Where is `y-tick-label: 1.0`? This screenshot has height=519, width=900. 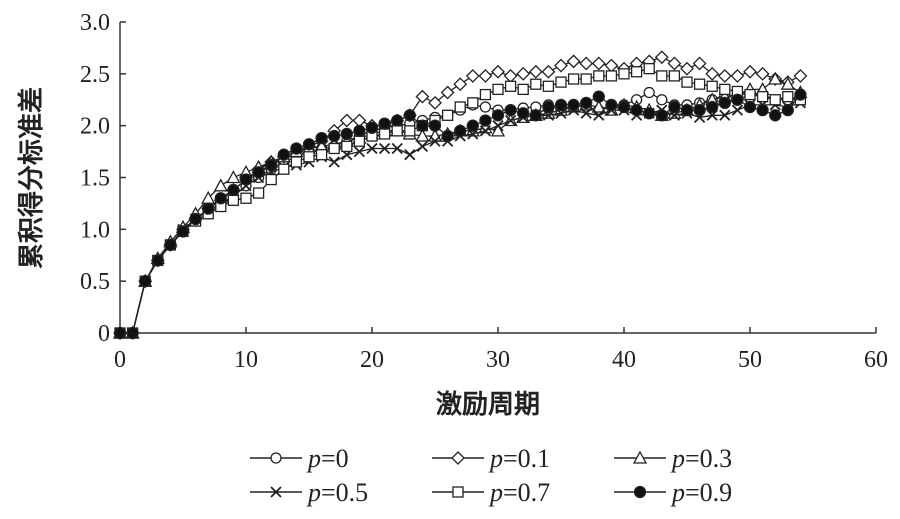
y-tick-label: 1.0 is located at coordinates (95, 230).